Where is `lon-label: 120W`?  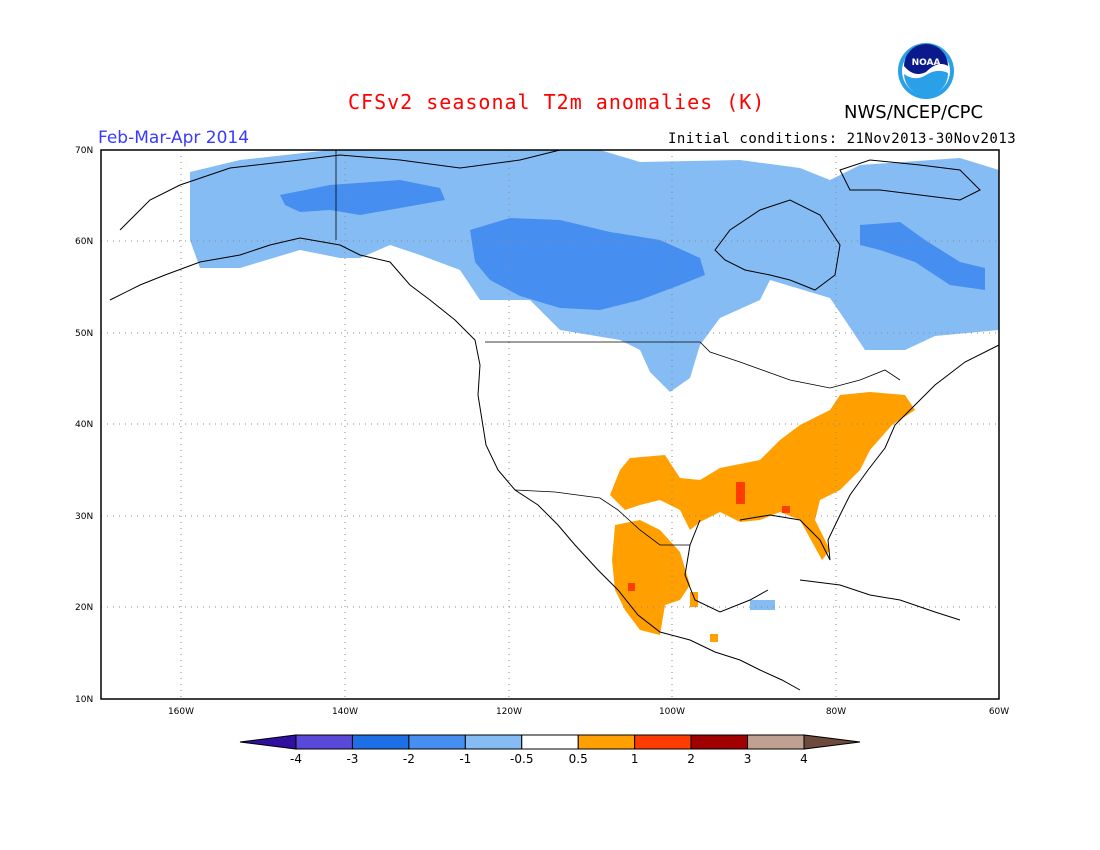 lon-label: 120W is located at coordinates (509, 712).